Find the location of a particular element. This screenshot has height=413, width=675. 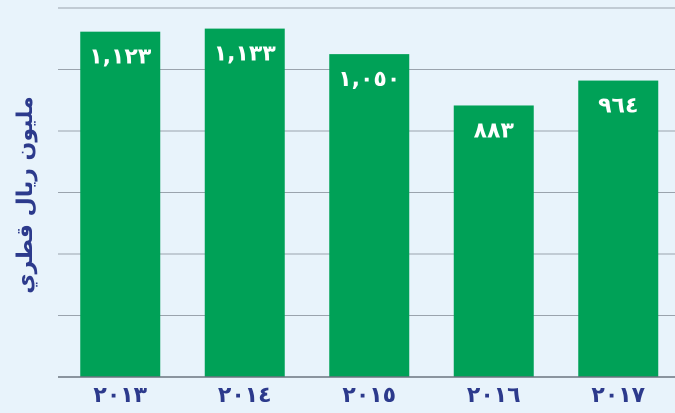

value-label: ٩٦٤ is located at coordinates (618, 106).